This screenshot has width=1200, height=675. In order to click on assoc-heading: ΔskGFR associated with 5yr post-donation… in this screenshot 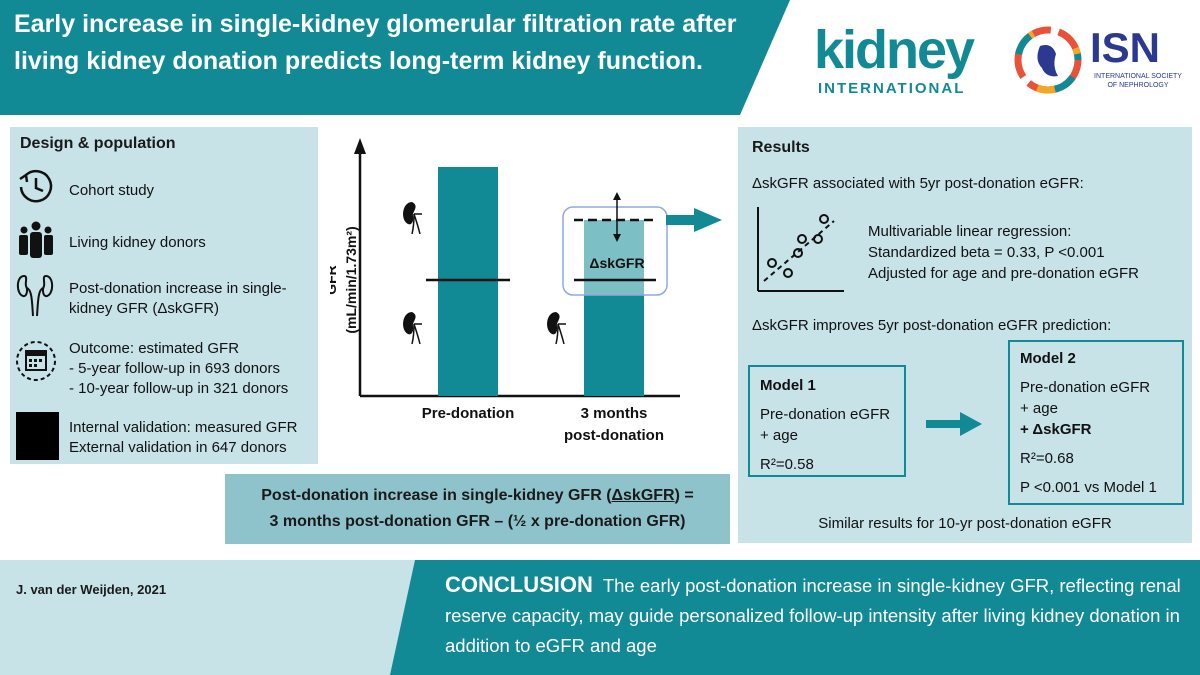, I will do `click(918, 183)`.